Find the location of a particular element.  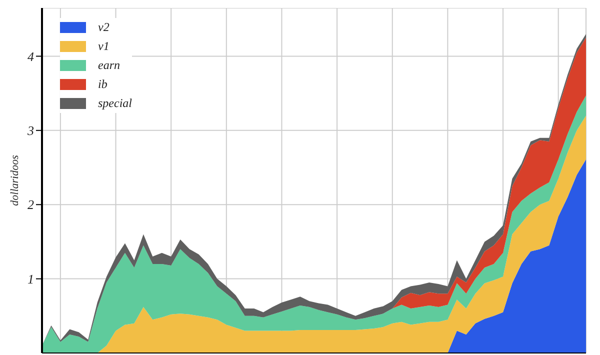

y-axis-title: dollaridoos is located at coordinates (14, 180).